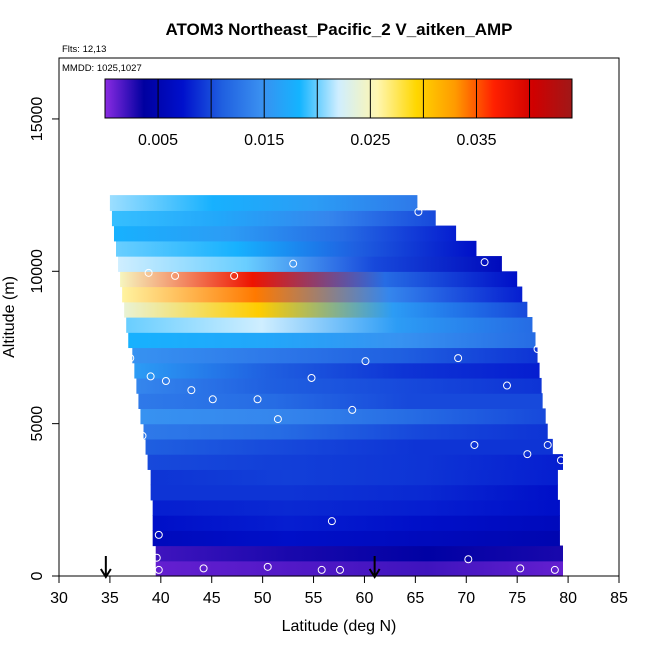 The width and height of the screenshot is (650, 650). What do you see at coordinates (37, 271) in the screenshot?
I see `y-tick-label: 10000` at bounding box center [37, 271].